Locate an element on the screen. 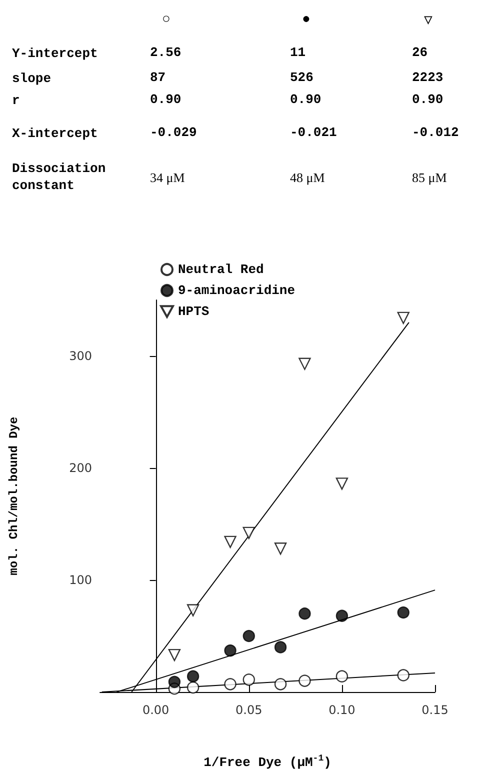  text: 26 is located at coordinates (420, 52).